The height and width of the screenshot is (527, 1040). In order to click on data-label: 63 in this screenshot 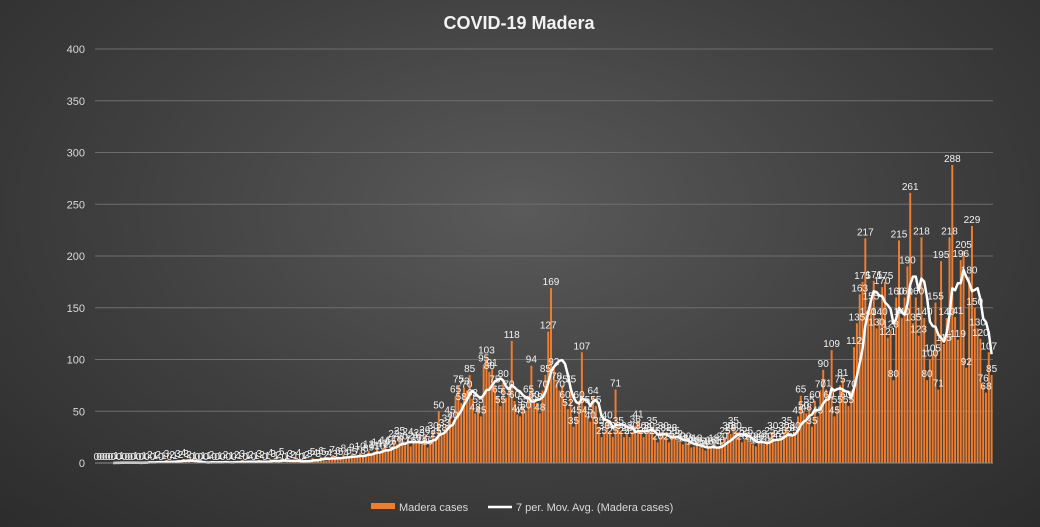, I will do `click(507, 392)`.